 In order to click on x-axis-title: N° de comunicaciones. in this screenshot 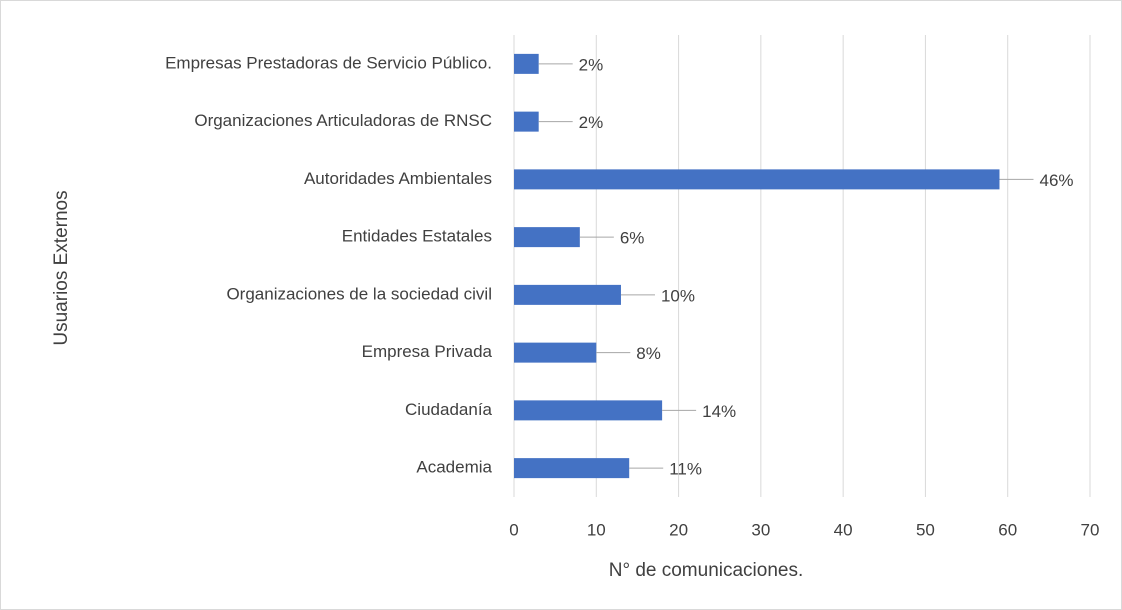, I will do `click(706, 570)`.